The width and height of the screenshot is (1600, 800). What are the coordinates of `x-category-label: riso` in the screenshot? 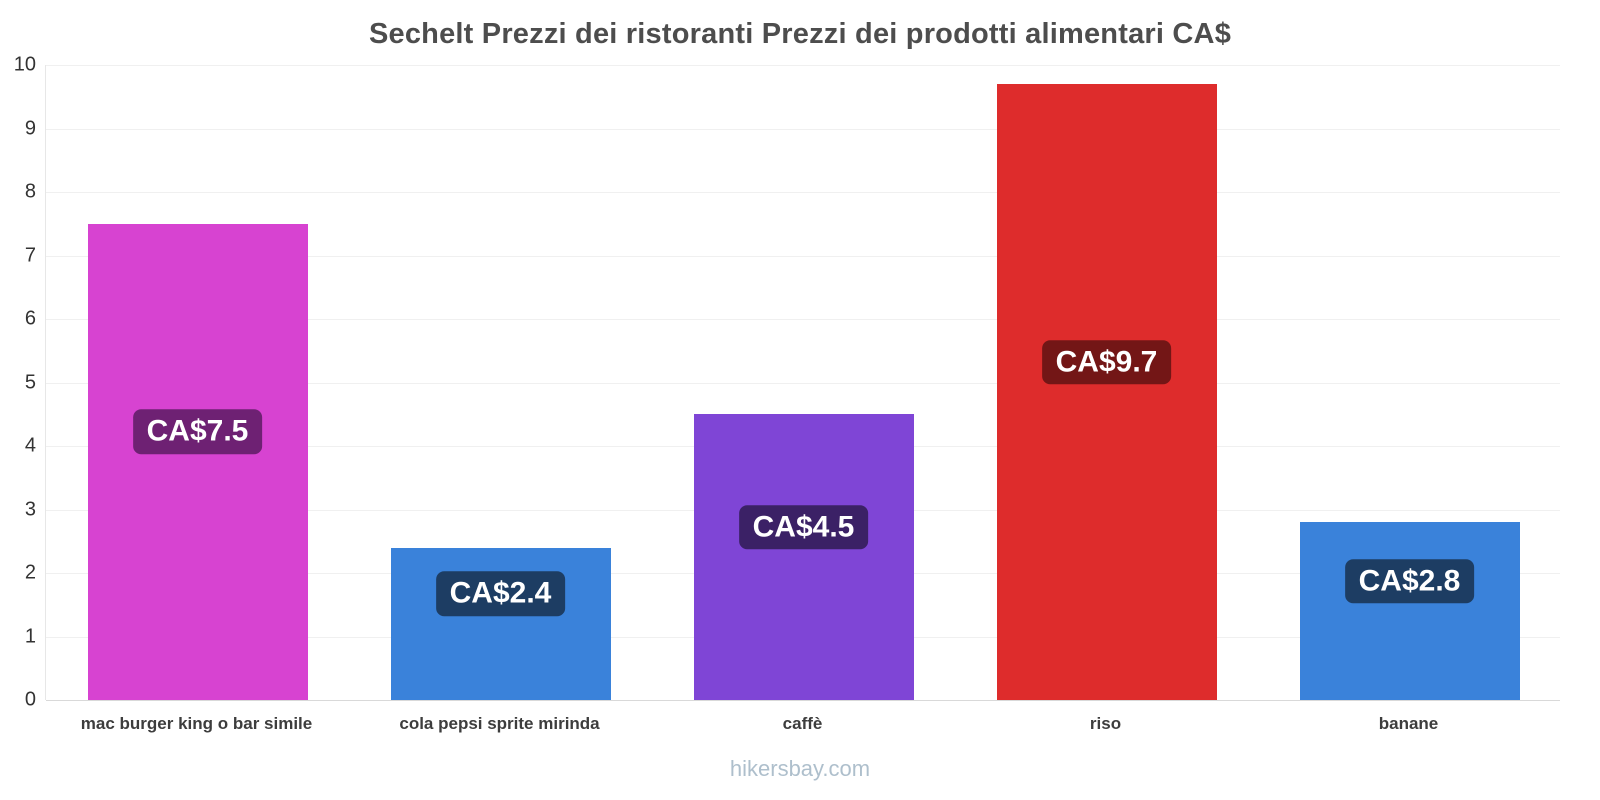 It's located at (1105, 723).